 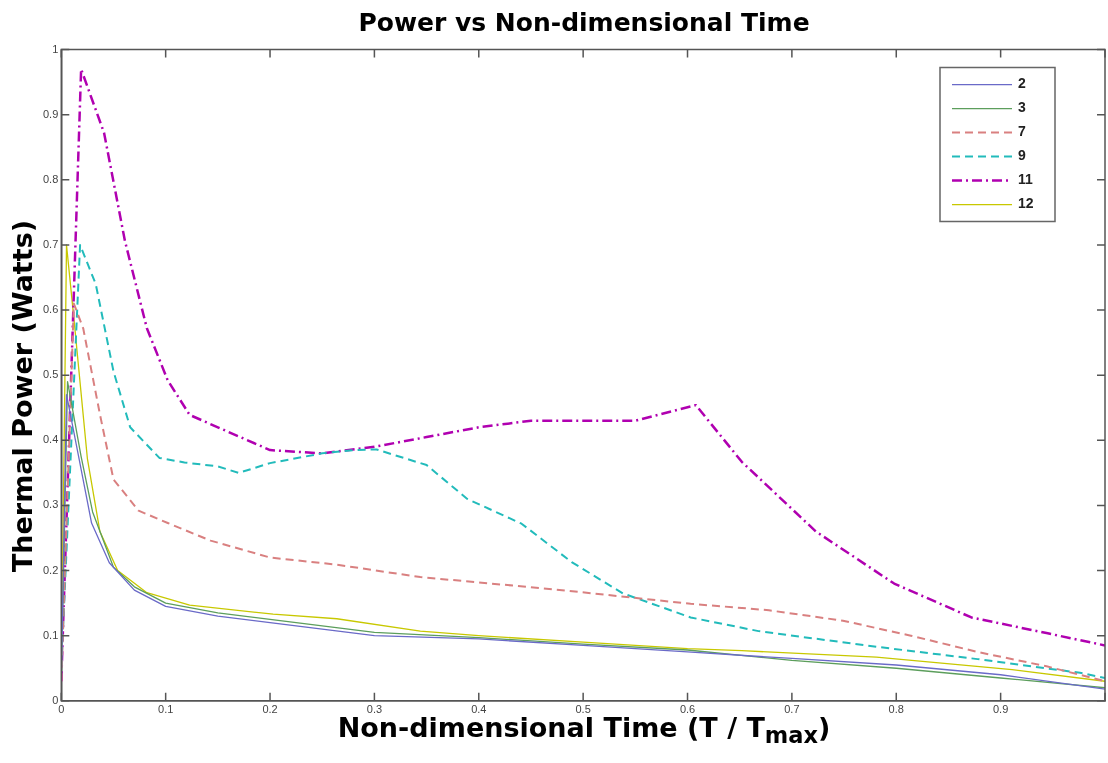 What do you see at coordinates (50, 178) in the screenshot?
I see `y-tick-label: 0.8` at bounding box center [50, 178].